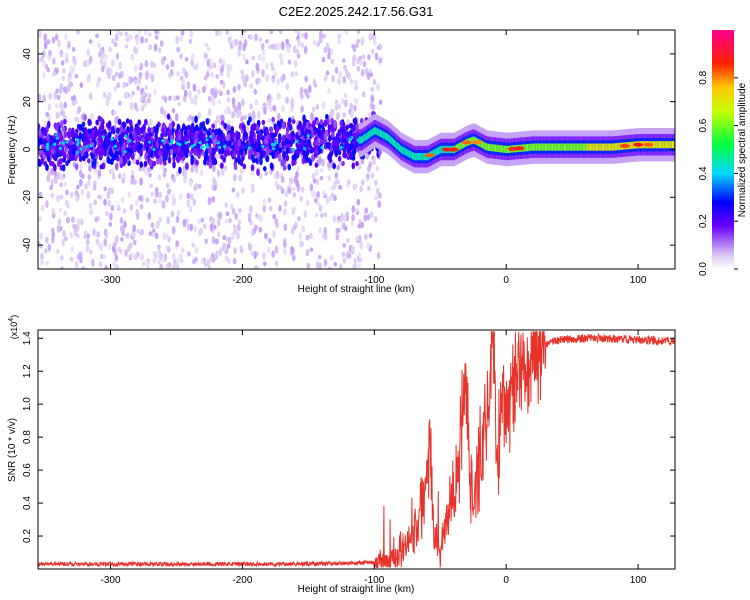  I want to click on x-tick-label: -100, so click(374, 280).